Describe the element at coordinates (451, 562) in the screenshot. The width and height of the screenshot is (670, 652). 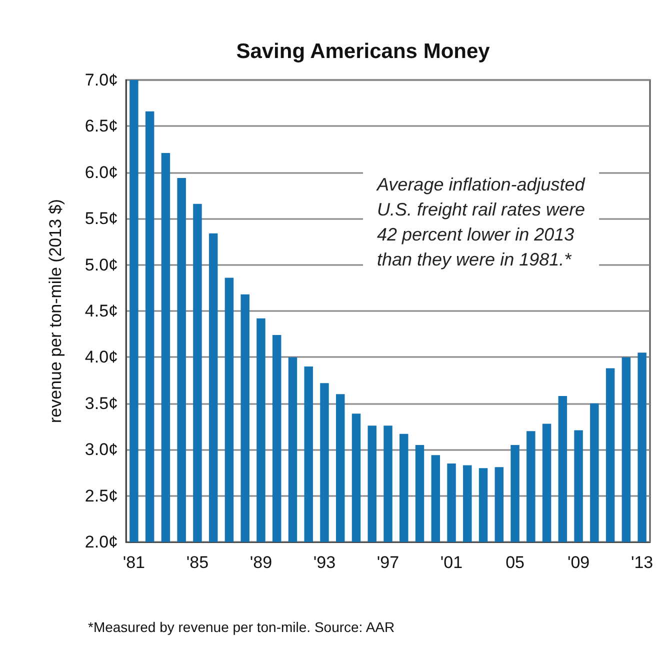
I see `x-tick-label: '01` at that location.